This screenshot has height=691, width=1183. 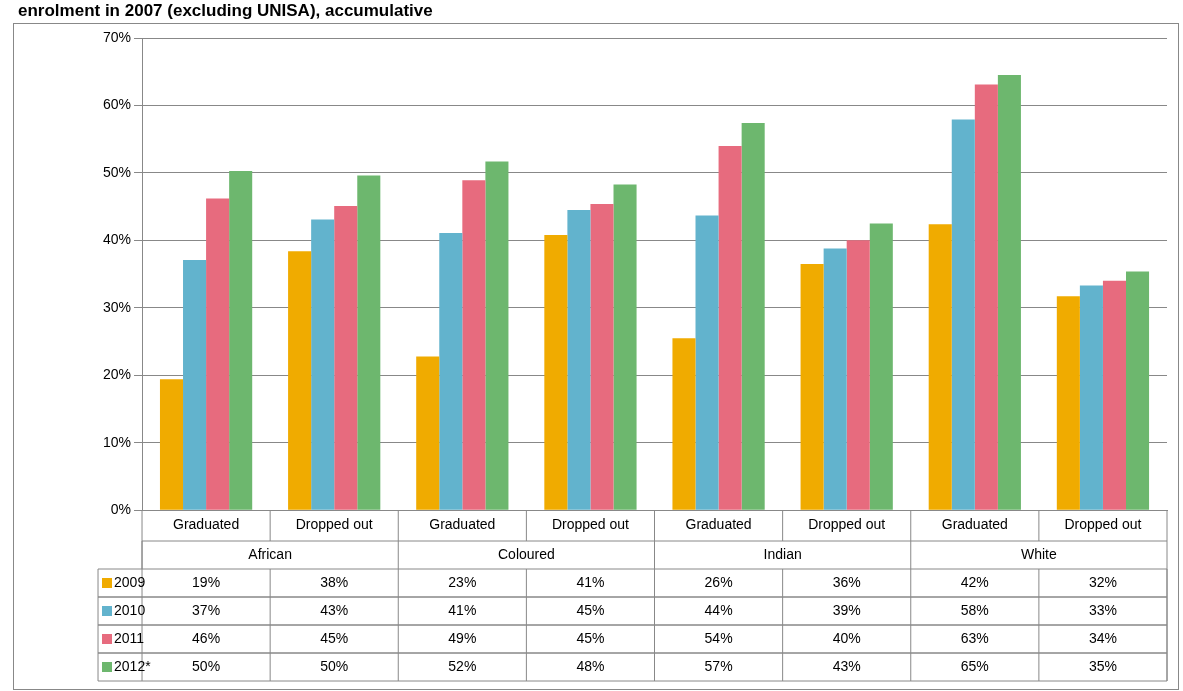 I want to click on data-label: 36%, so click(x=846, y=581).